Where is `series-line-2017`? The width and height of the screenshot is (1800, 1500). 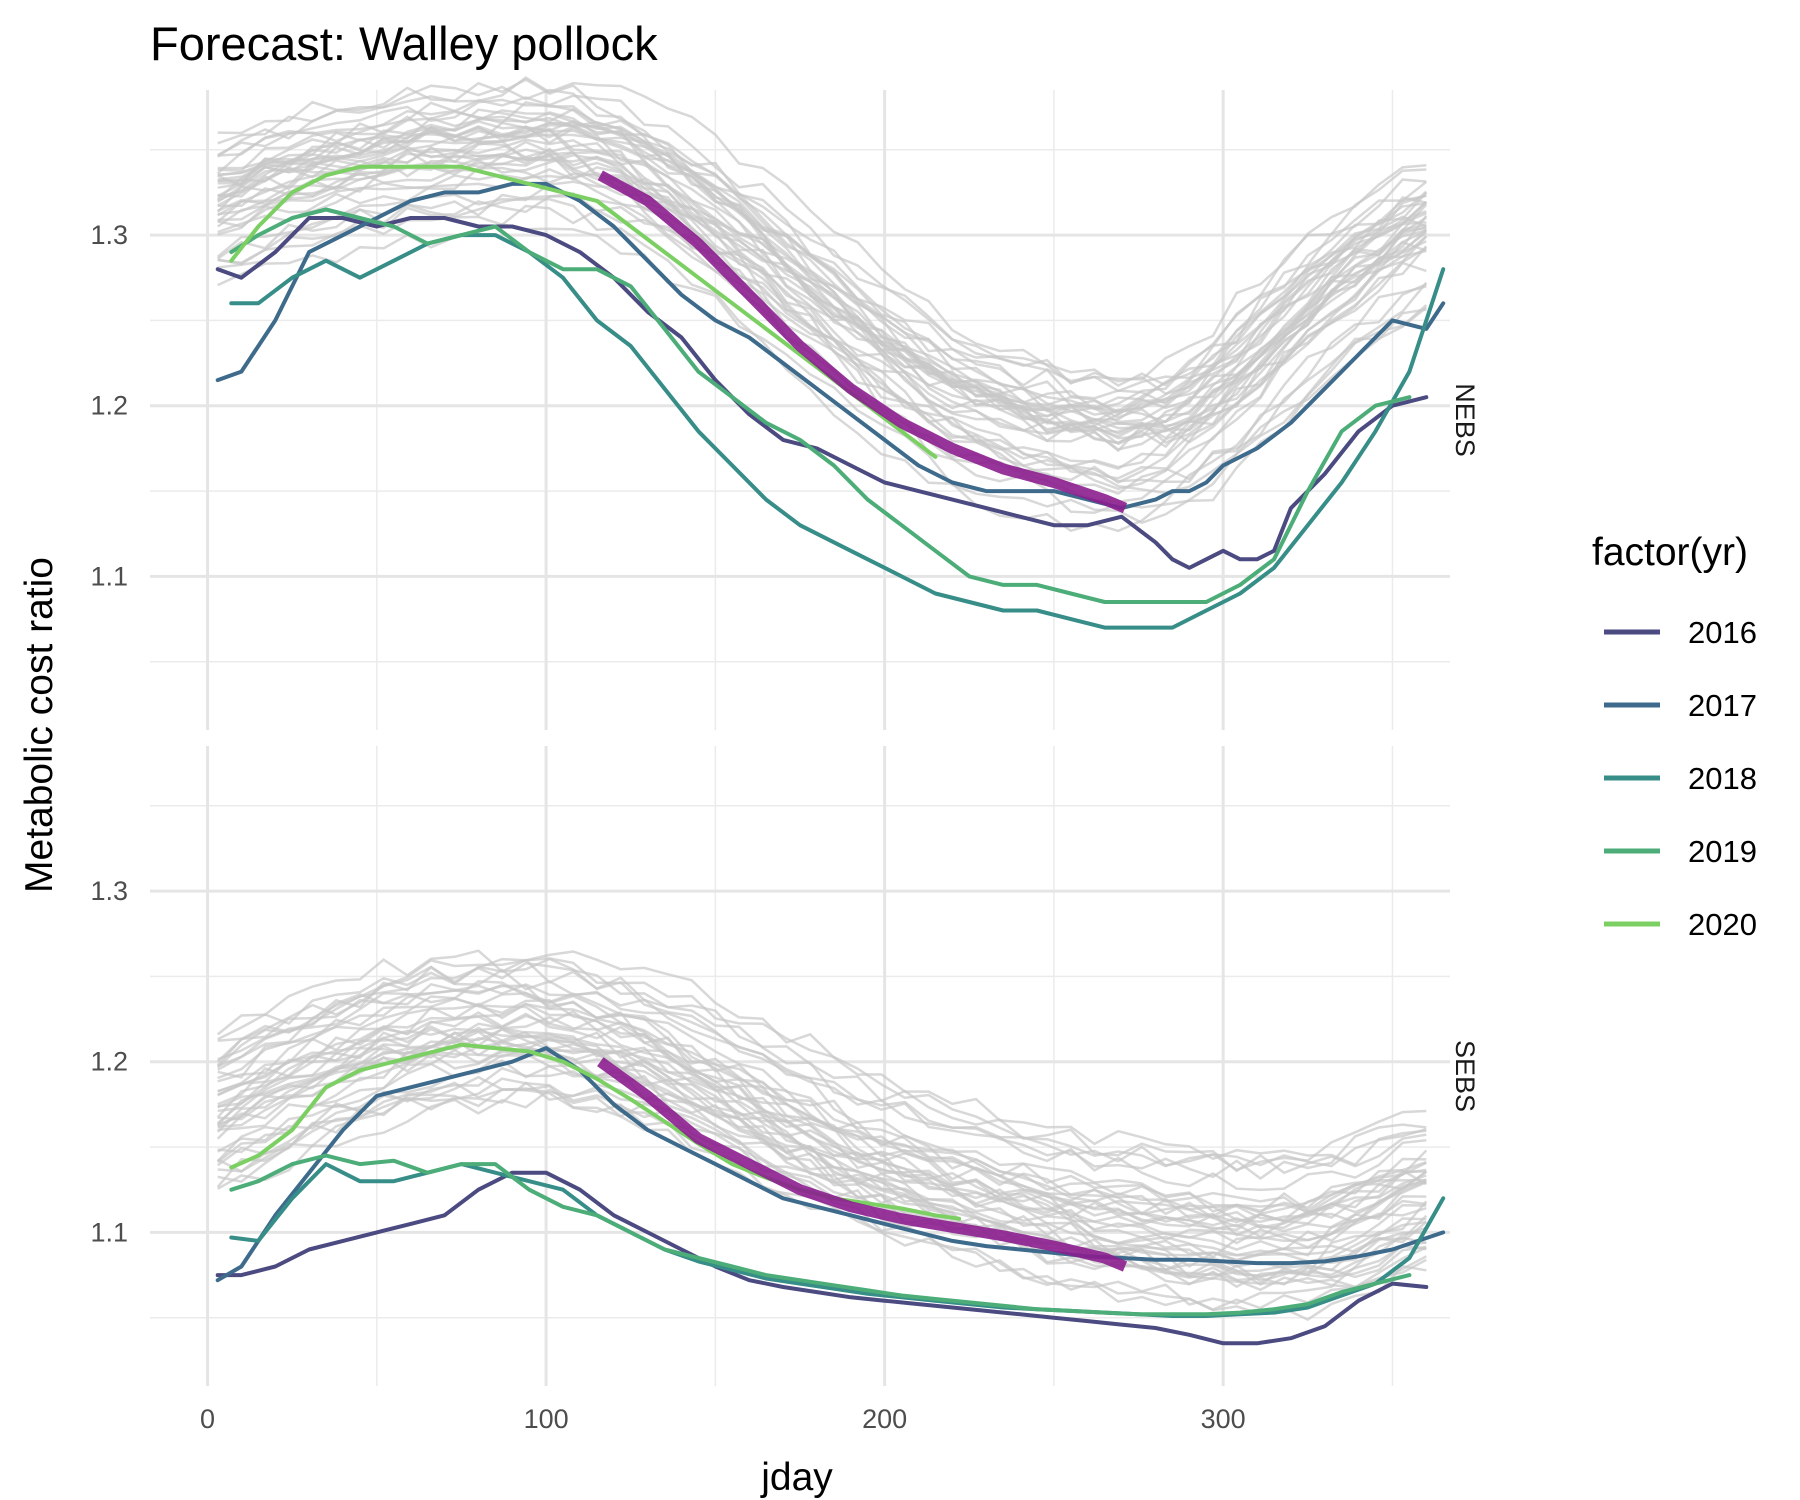
series-line-2017 is located at coordinates (830, 1164).